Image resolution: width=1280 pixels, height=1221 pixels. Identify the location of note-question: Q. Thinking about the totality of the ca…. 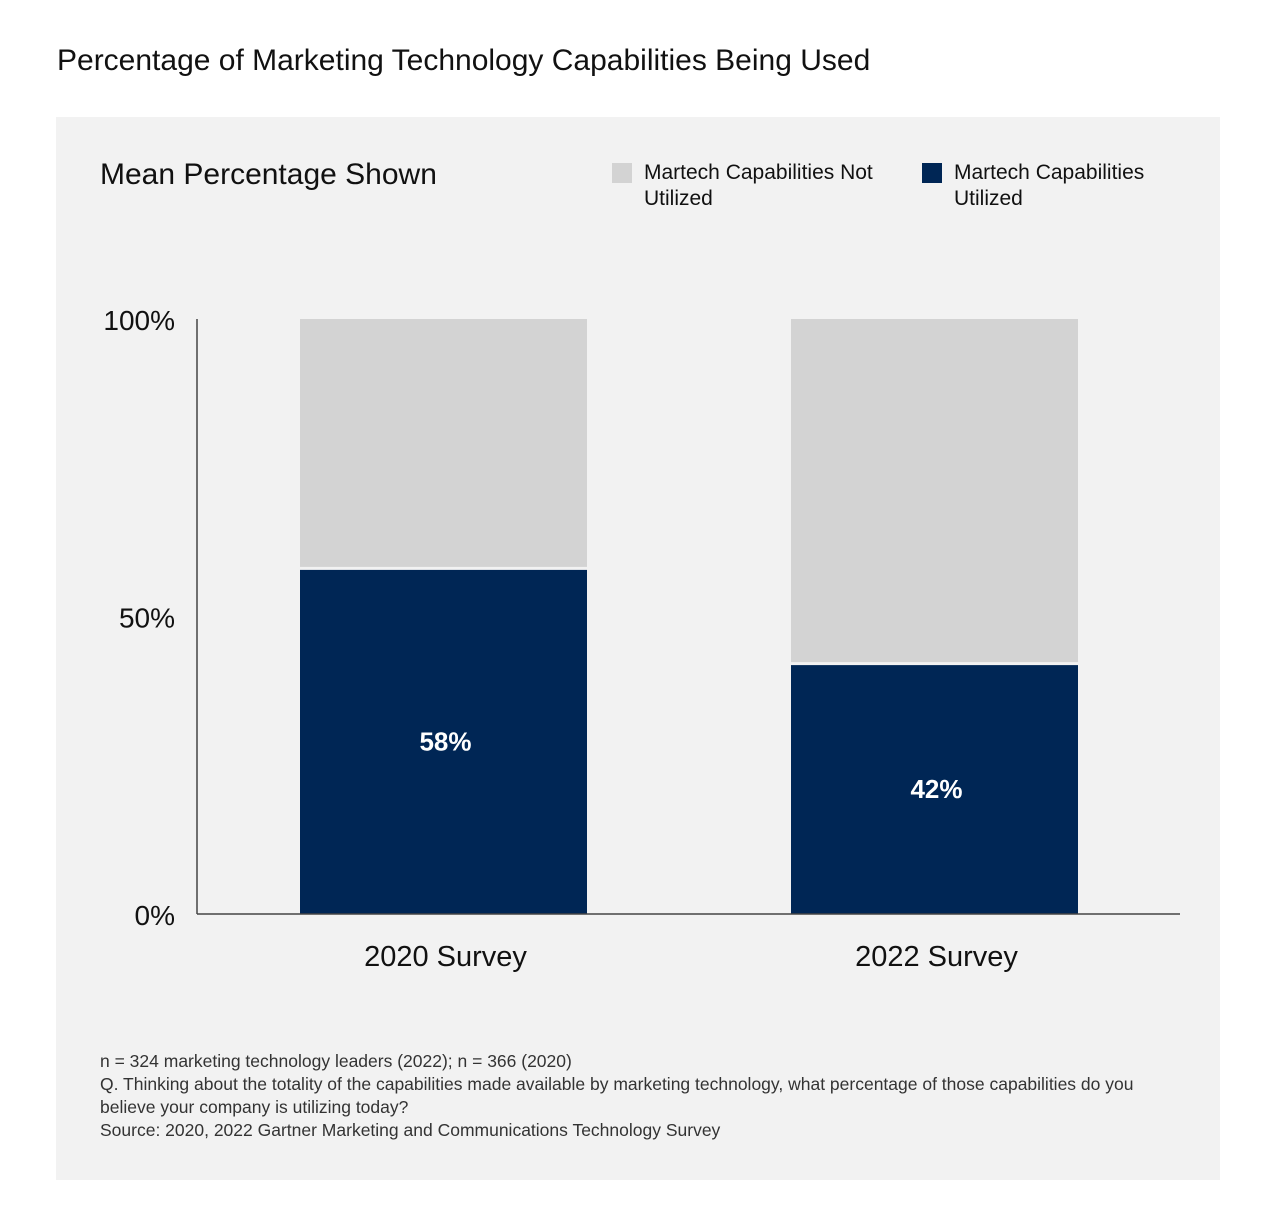
(619, 1095).